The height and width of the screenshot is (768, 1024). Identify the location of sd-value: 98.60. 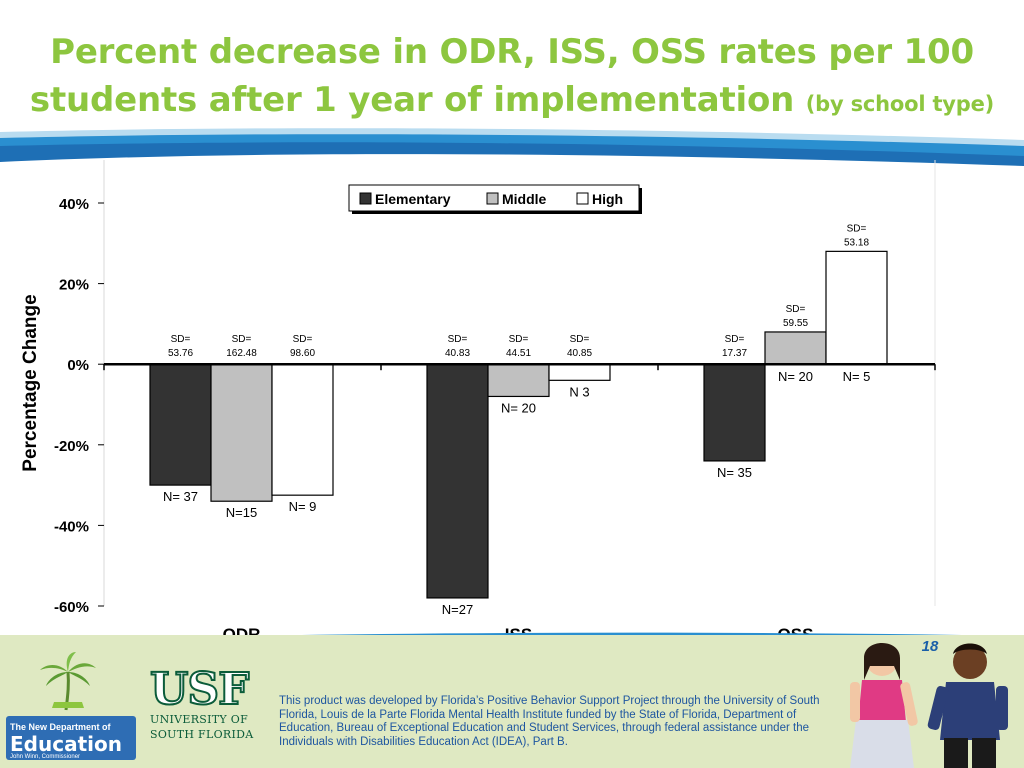
(302, 353).